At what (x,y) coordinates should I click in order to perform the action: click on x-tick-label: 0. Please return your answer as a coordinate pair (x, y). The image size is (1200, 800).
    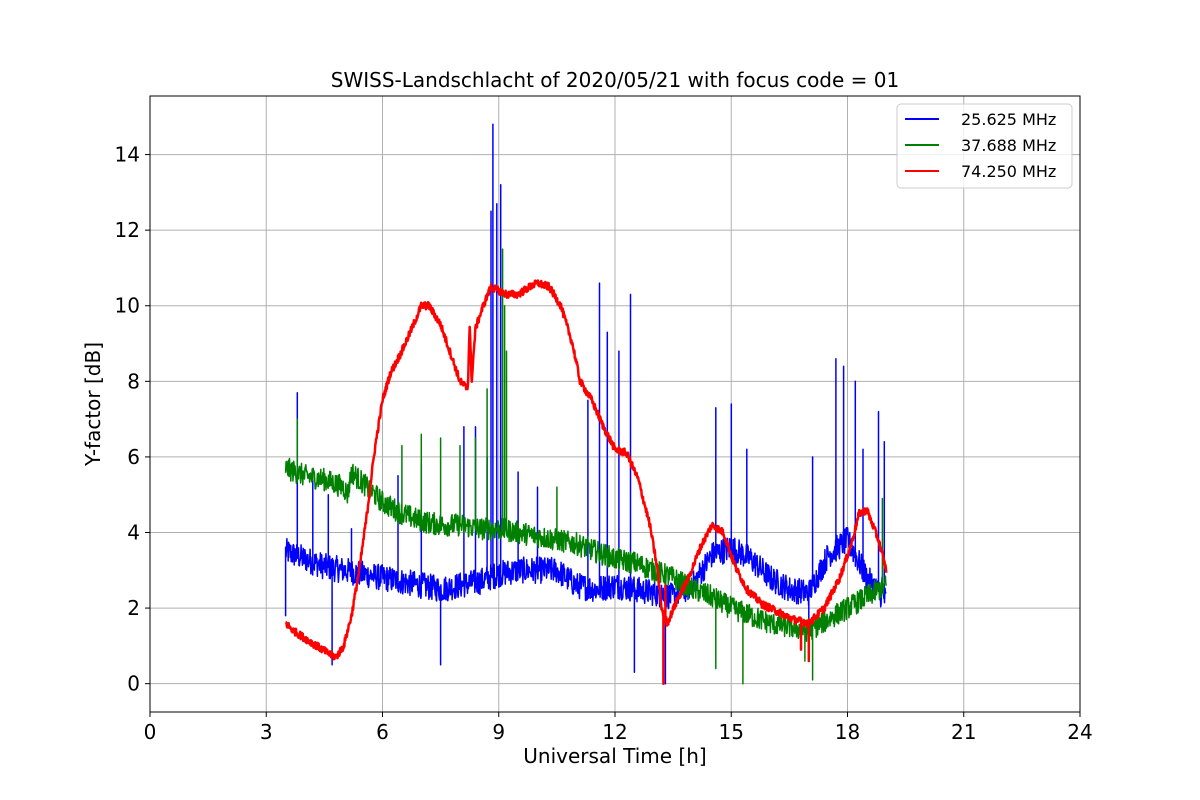
    Looking at the image, I should click on (150, 732).